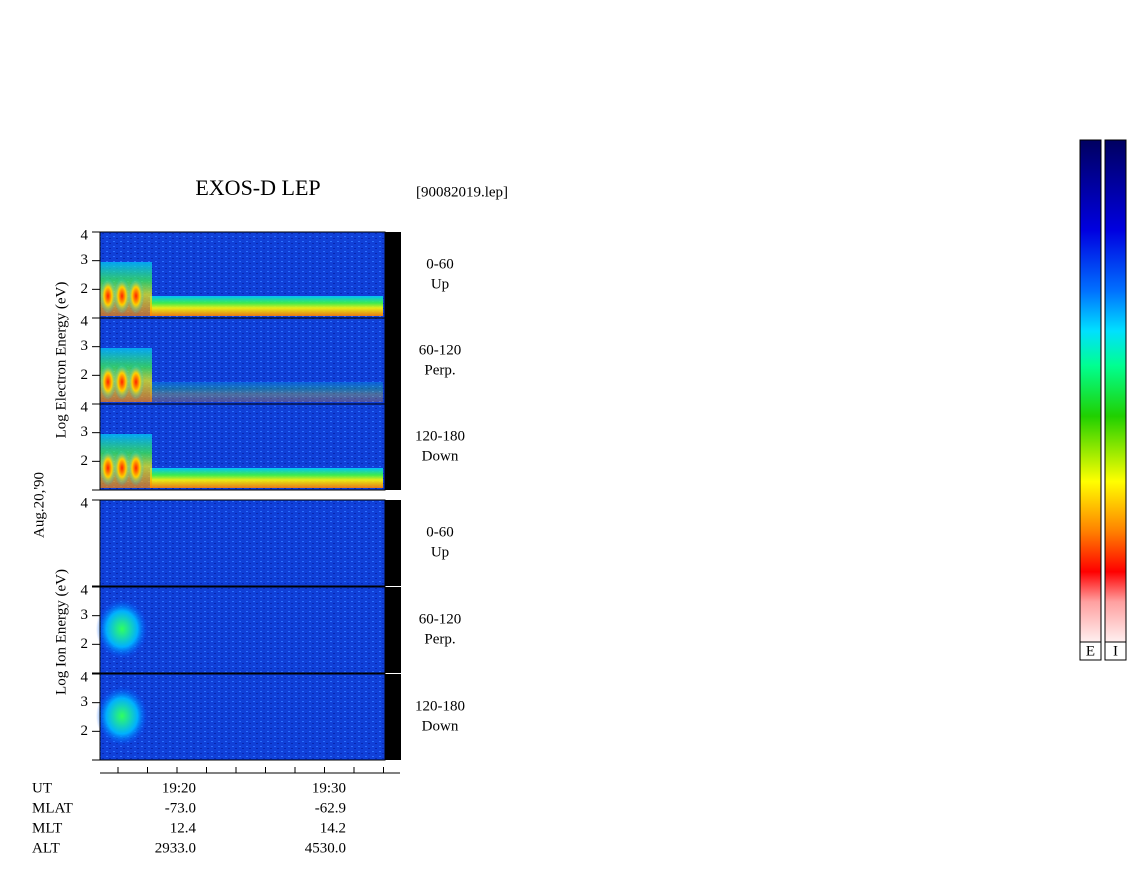 The width and height of the screenshot is (1130, 875). What do you see at coordinates (250, 770) in the screenshot?
I see `time-axis` at bounding box center [250, 770].